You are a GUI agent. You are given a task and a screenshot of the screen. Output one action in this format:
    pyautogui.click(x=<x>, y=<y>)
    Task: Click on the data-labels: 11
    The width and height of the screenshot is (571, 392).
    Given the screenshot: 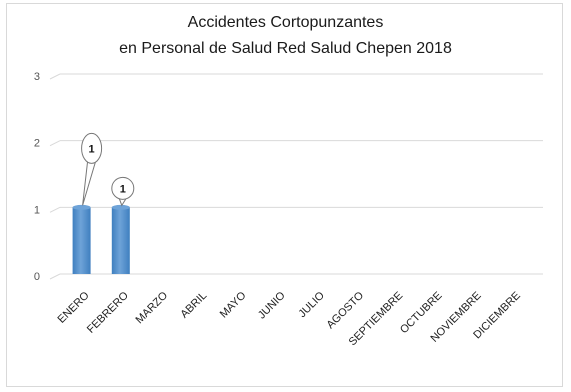 What is the action you would take?
    pyautogui.click(x=108, y=169)
    